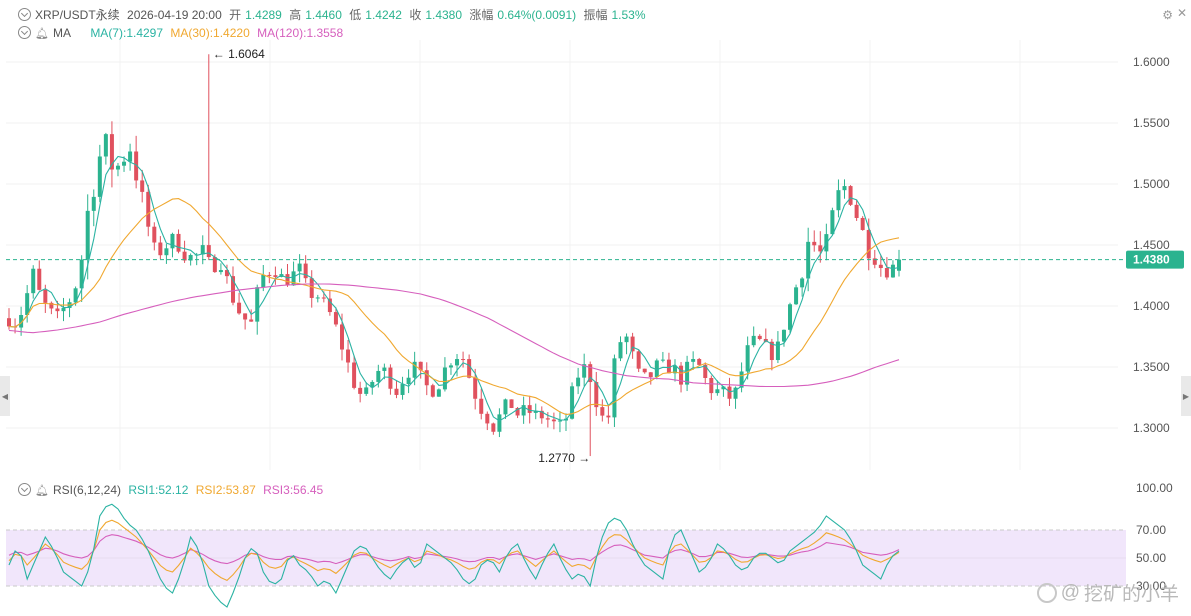 The height and width of the screenshot is (616, 1191). What do you see at coordinates (383, 15) in the screenshot?
I see `low-value: 1.4242` at bounding box center [383, 15].